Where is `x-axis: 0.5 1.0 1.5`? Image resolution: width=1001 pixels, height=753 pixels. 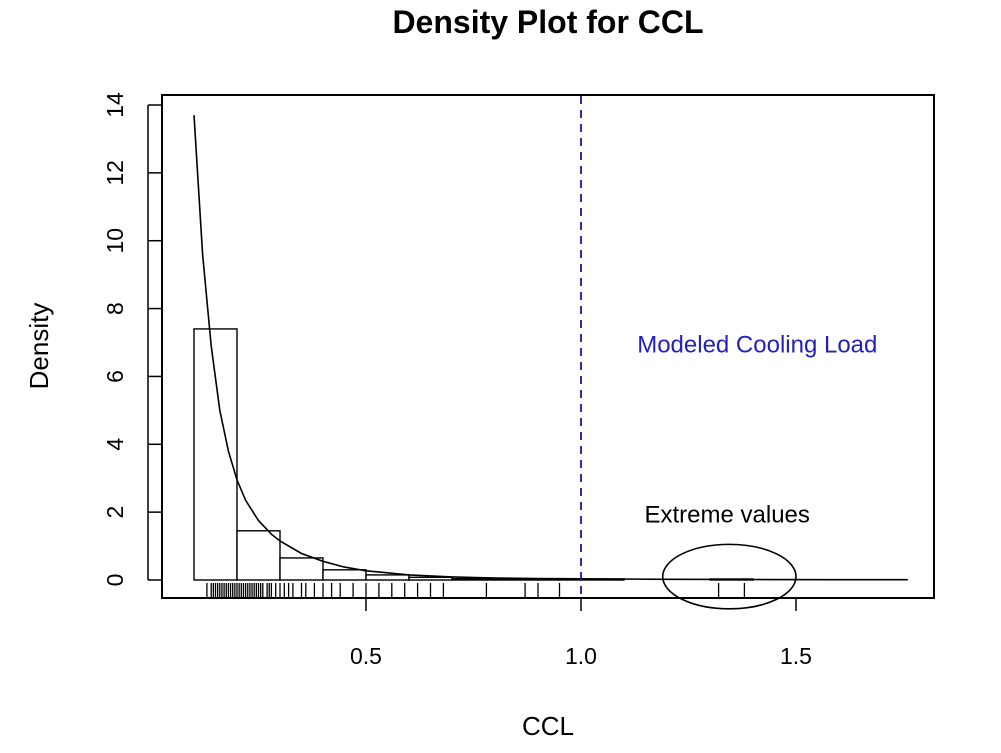
x-axis: 0.5 1.0 1.5 is located at coordinates (581, 633).